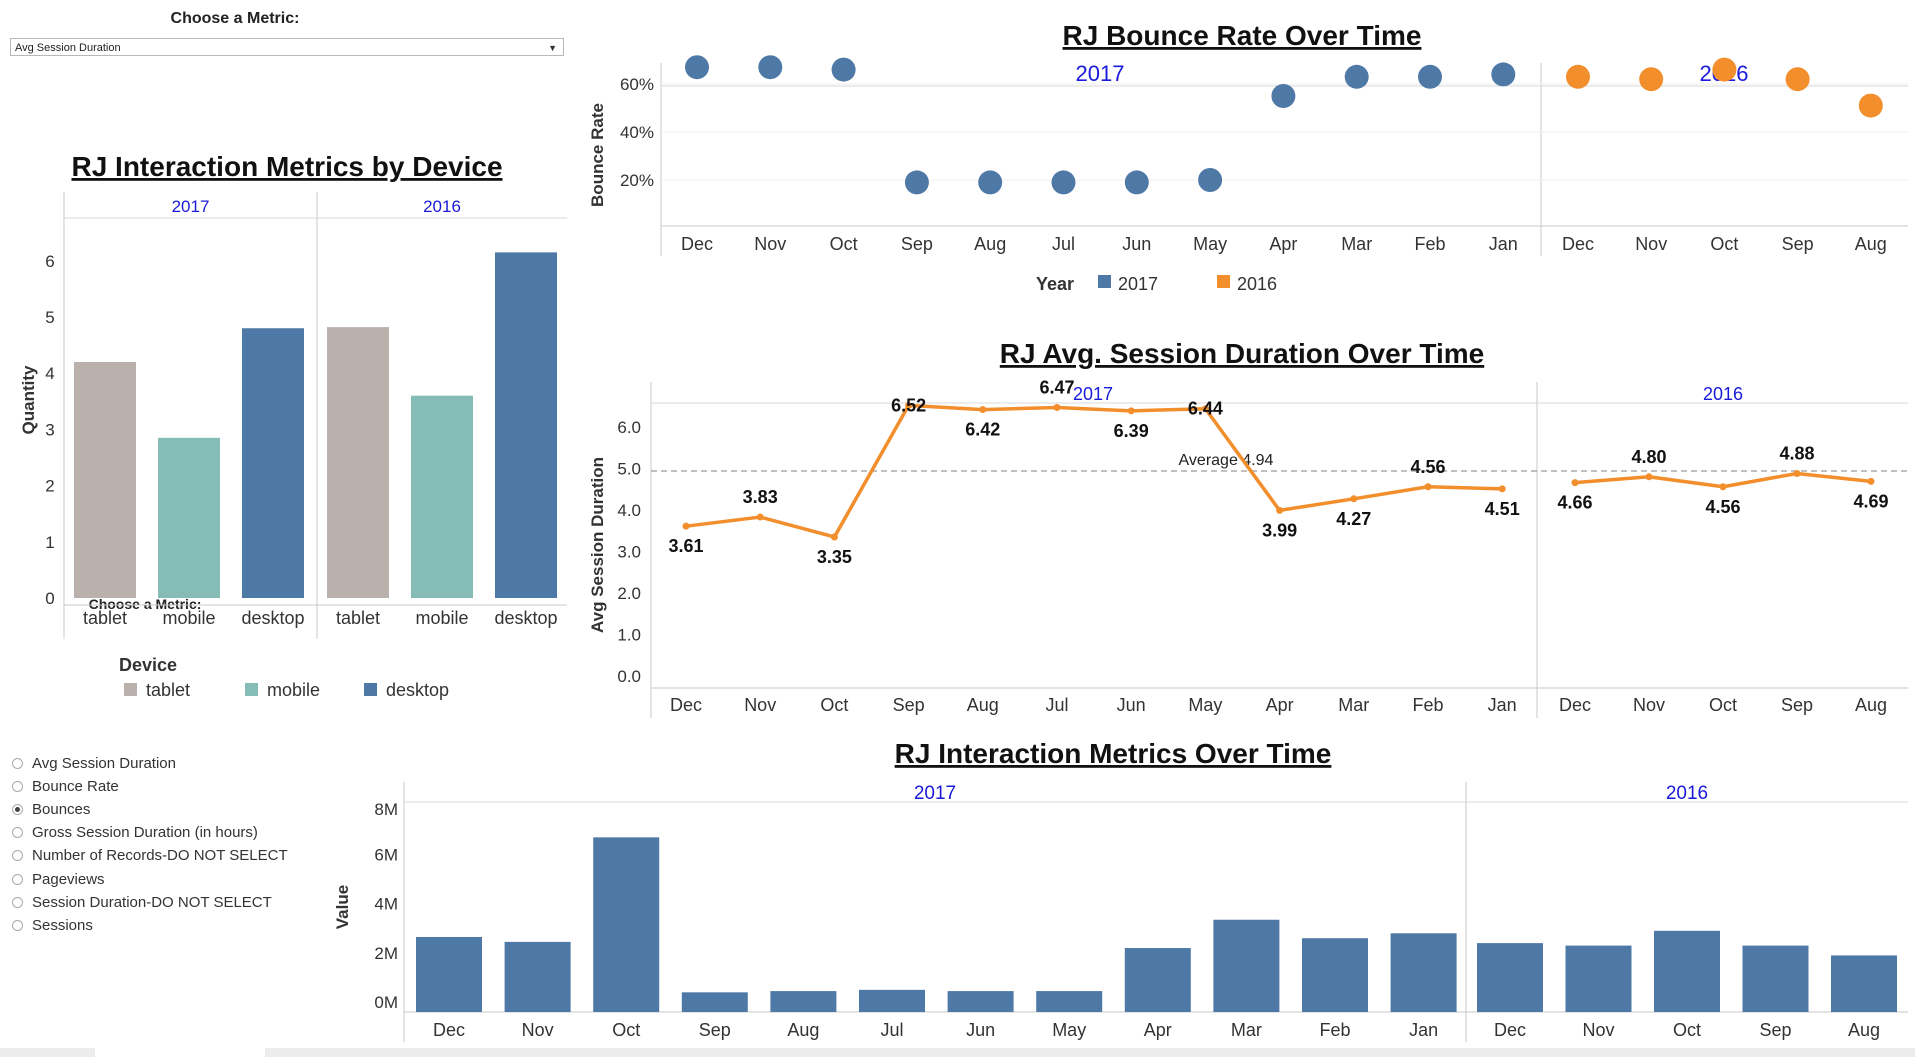 This screenshot has width=1915, height=1057. Describe the element at coordinates (49, 542) in the screenshot. I see `device-y-tick: 1` at that location.